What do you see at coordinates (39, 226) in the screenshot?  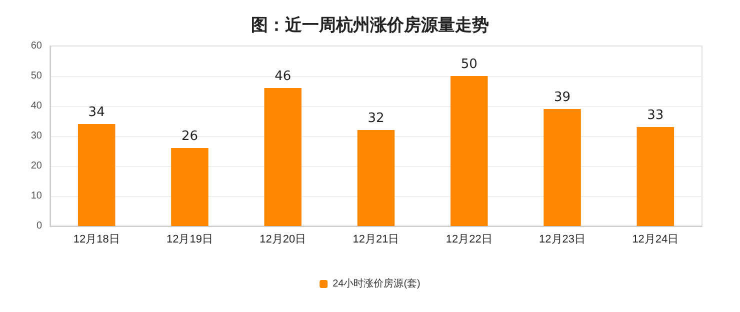 I see `y-tick-label: 0` at bounding box center [39, 226].